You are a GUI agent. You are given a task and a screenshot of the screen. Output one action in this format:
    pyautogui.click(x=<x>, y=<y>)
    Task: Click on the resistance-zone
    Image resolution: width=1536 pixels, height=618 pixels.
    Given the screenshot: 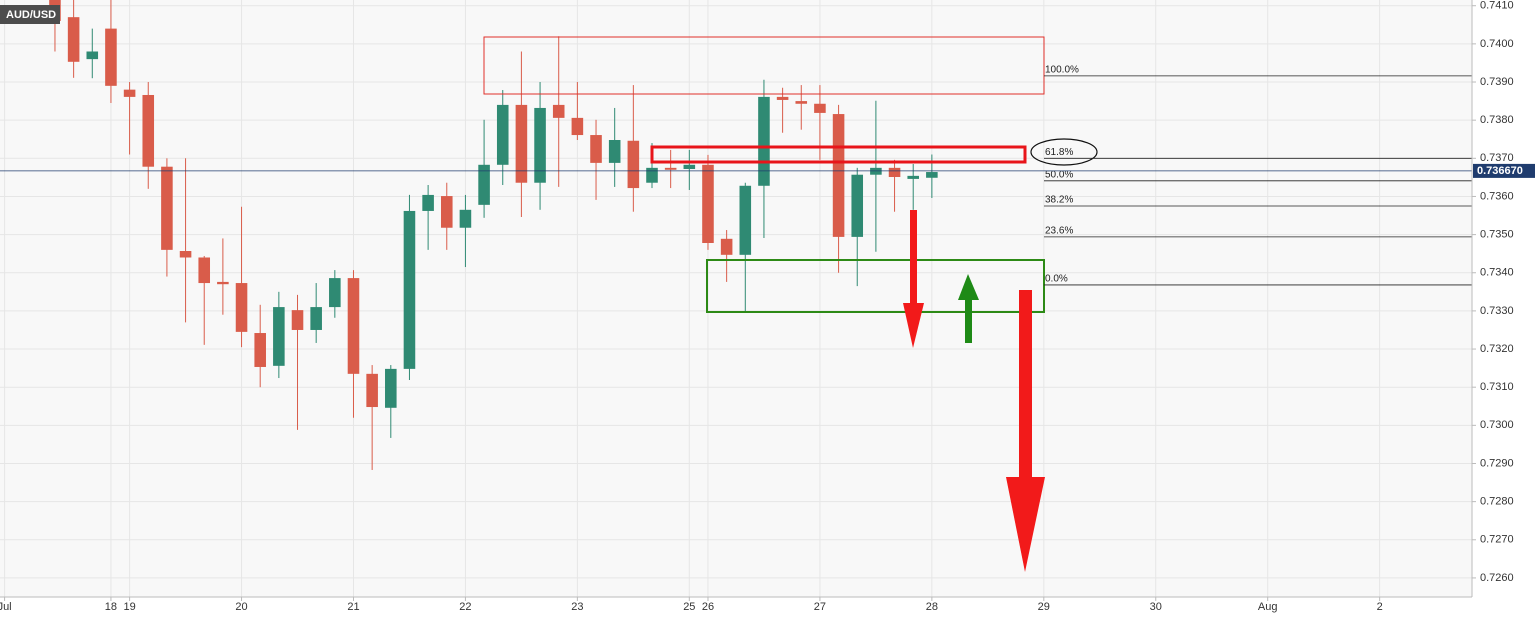 What is the action you would take?
    pyautogui.click(x=764, y=65)
    